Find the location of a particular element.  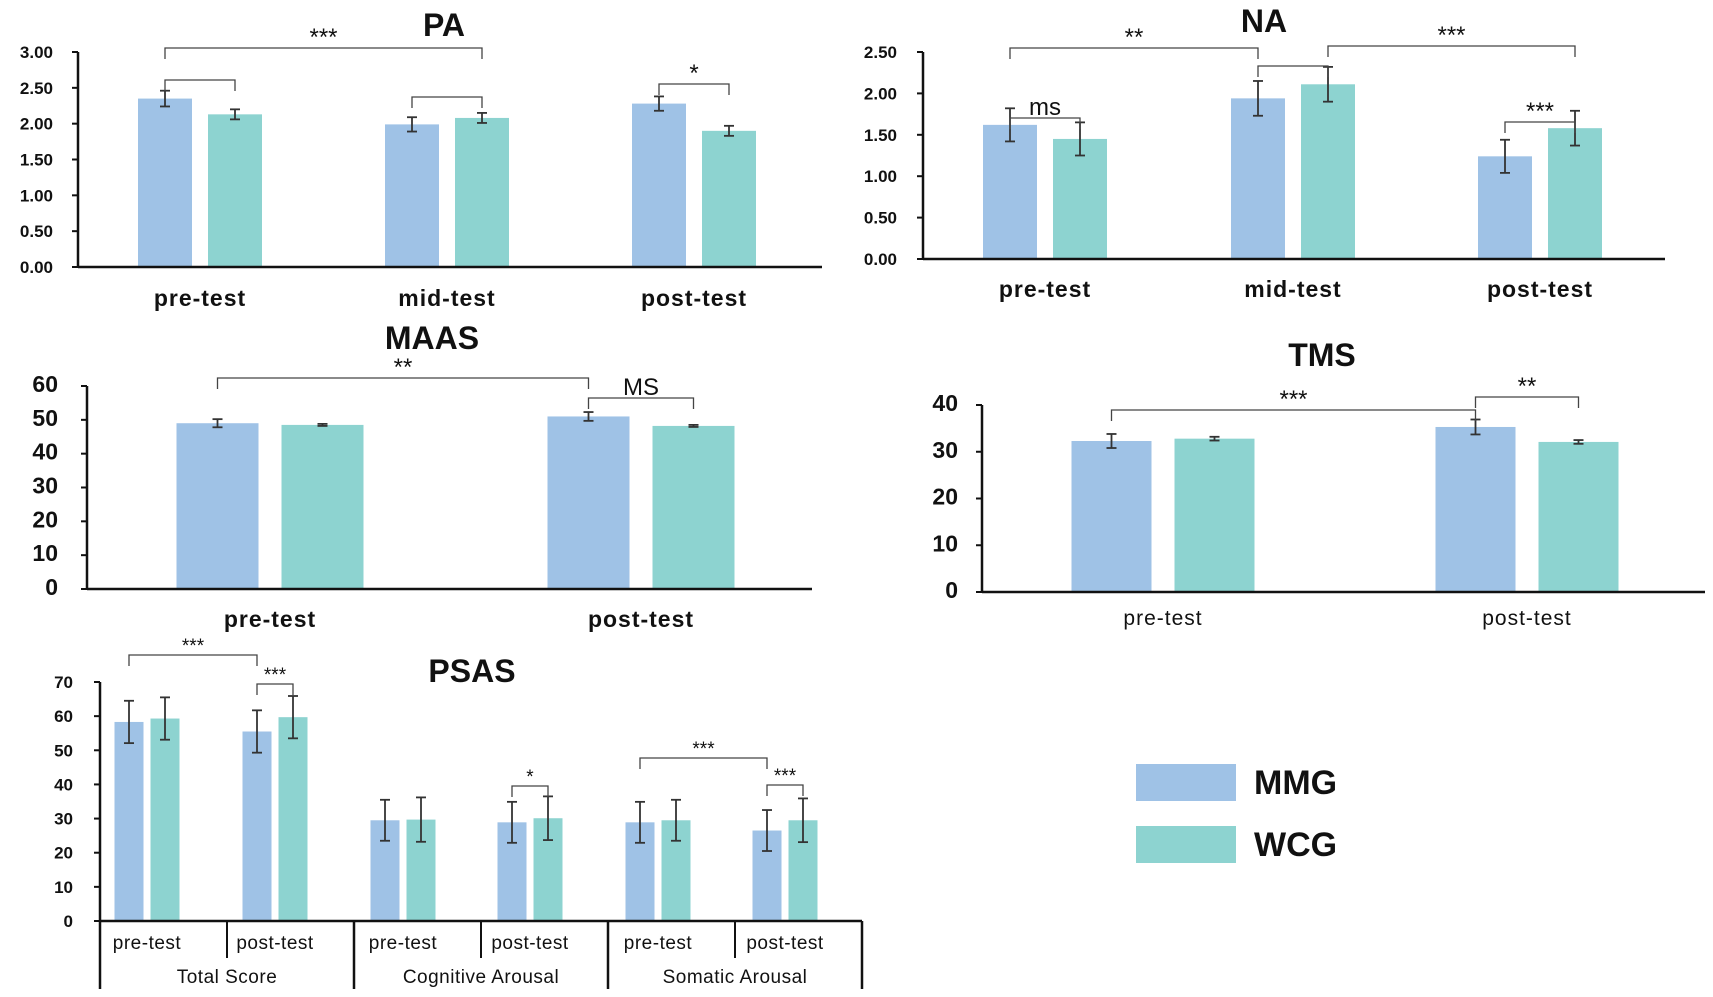

tms-ytick-label: 30 is located at coordinates (945, 450).